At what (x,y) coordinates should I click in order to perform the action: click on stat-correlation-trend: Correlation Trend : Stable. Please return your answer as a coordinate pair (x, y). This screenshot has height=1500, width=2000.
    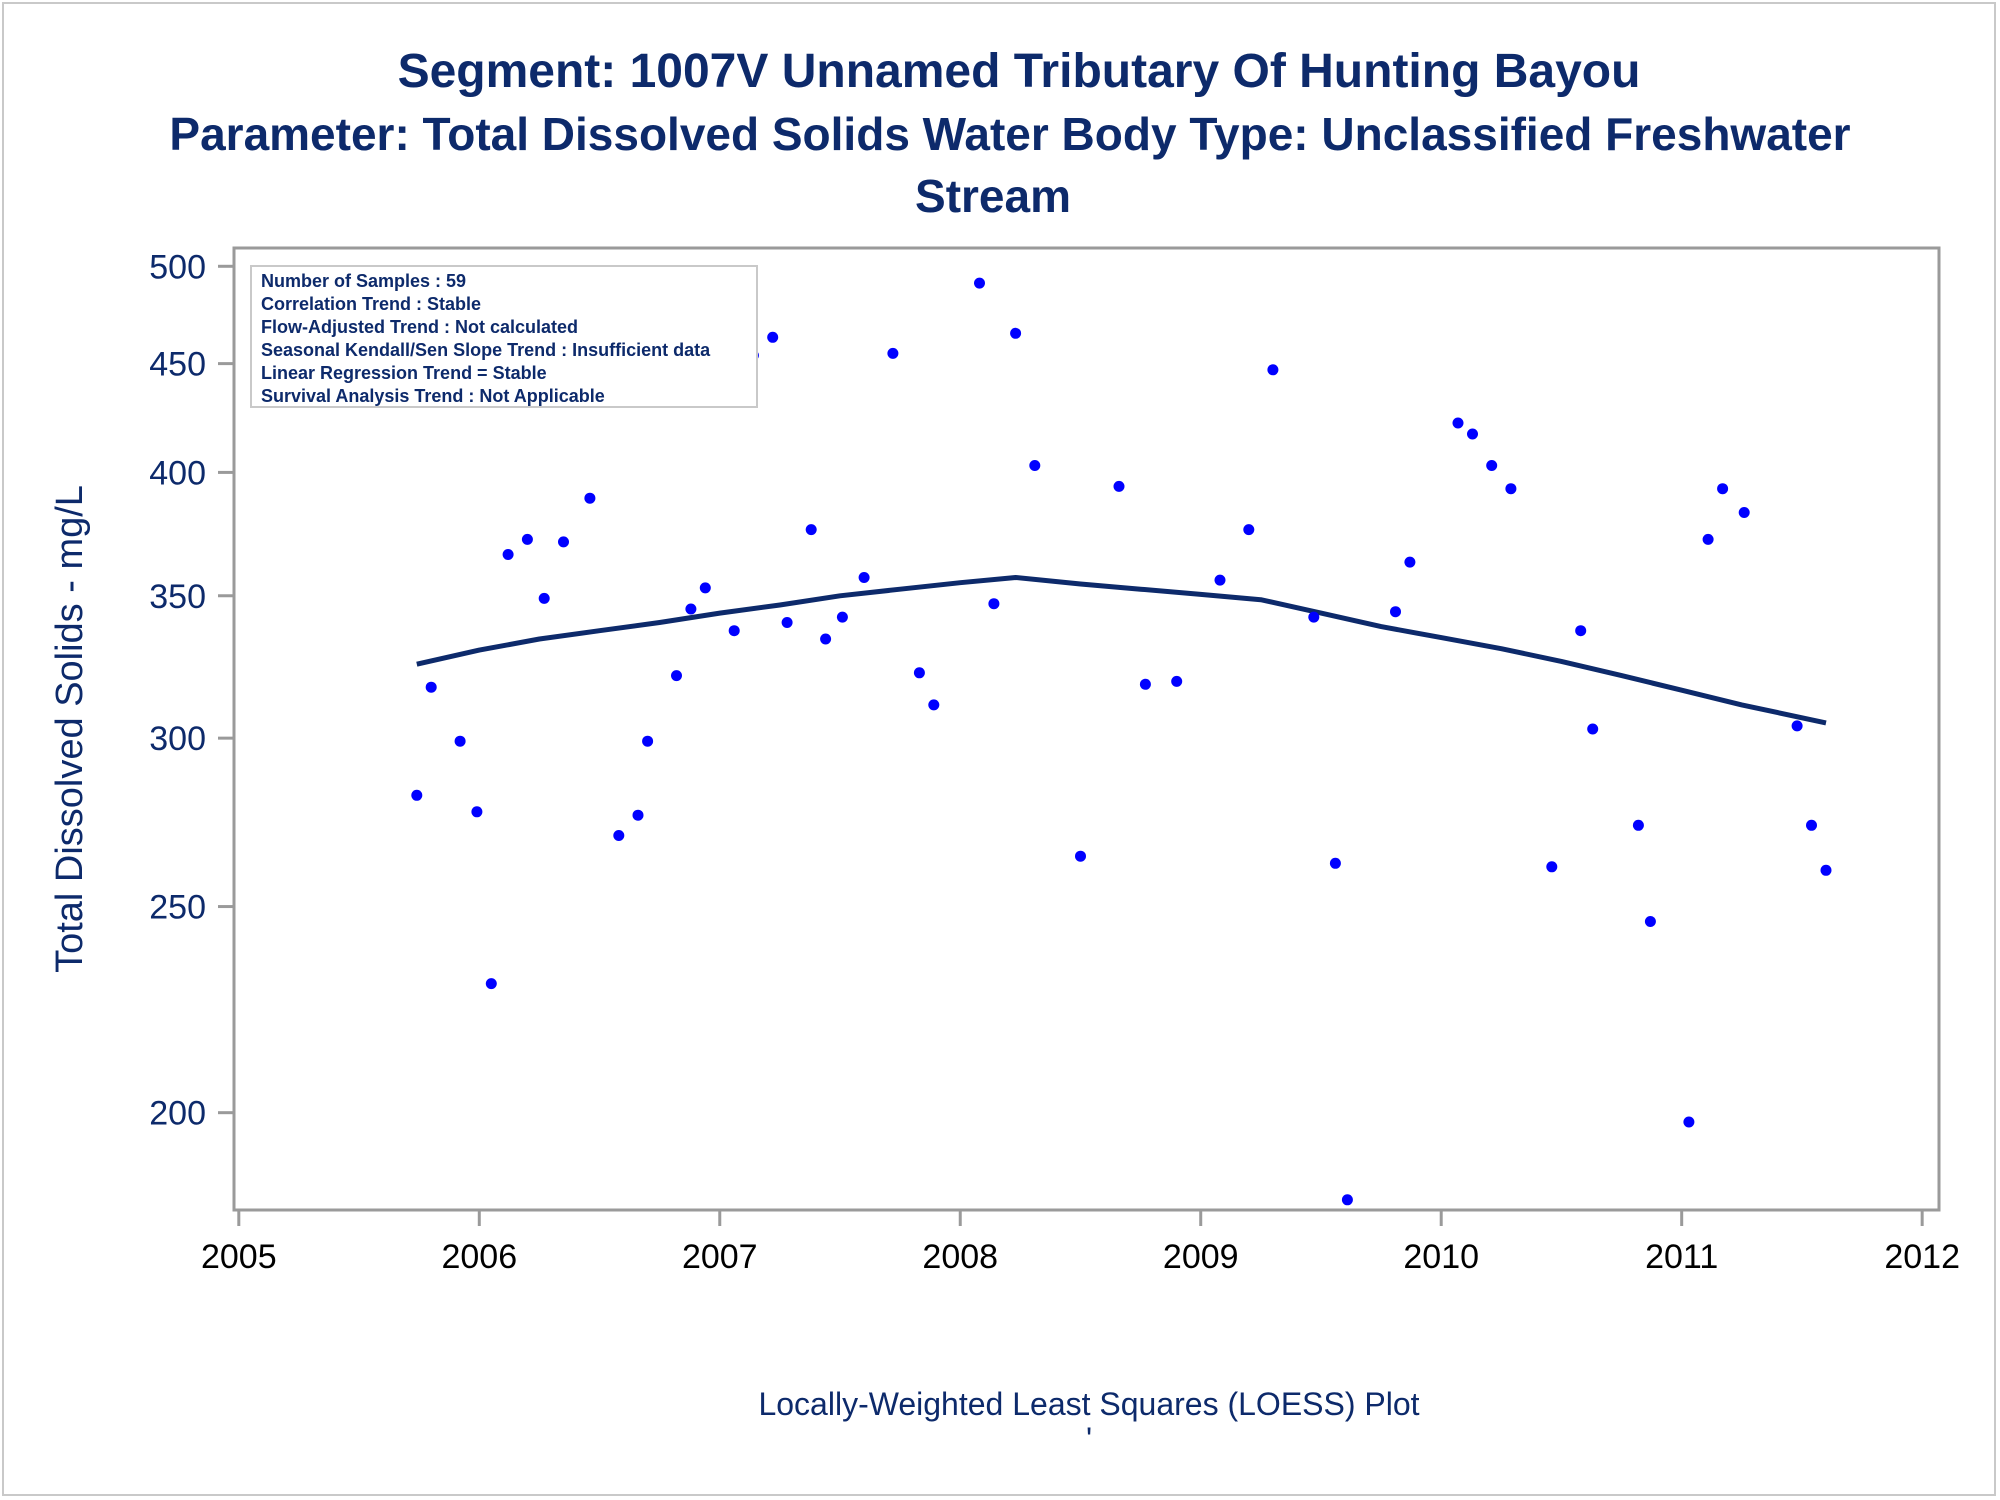
    Looking at the image, I should click on (371, 304).